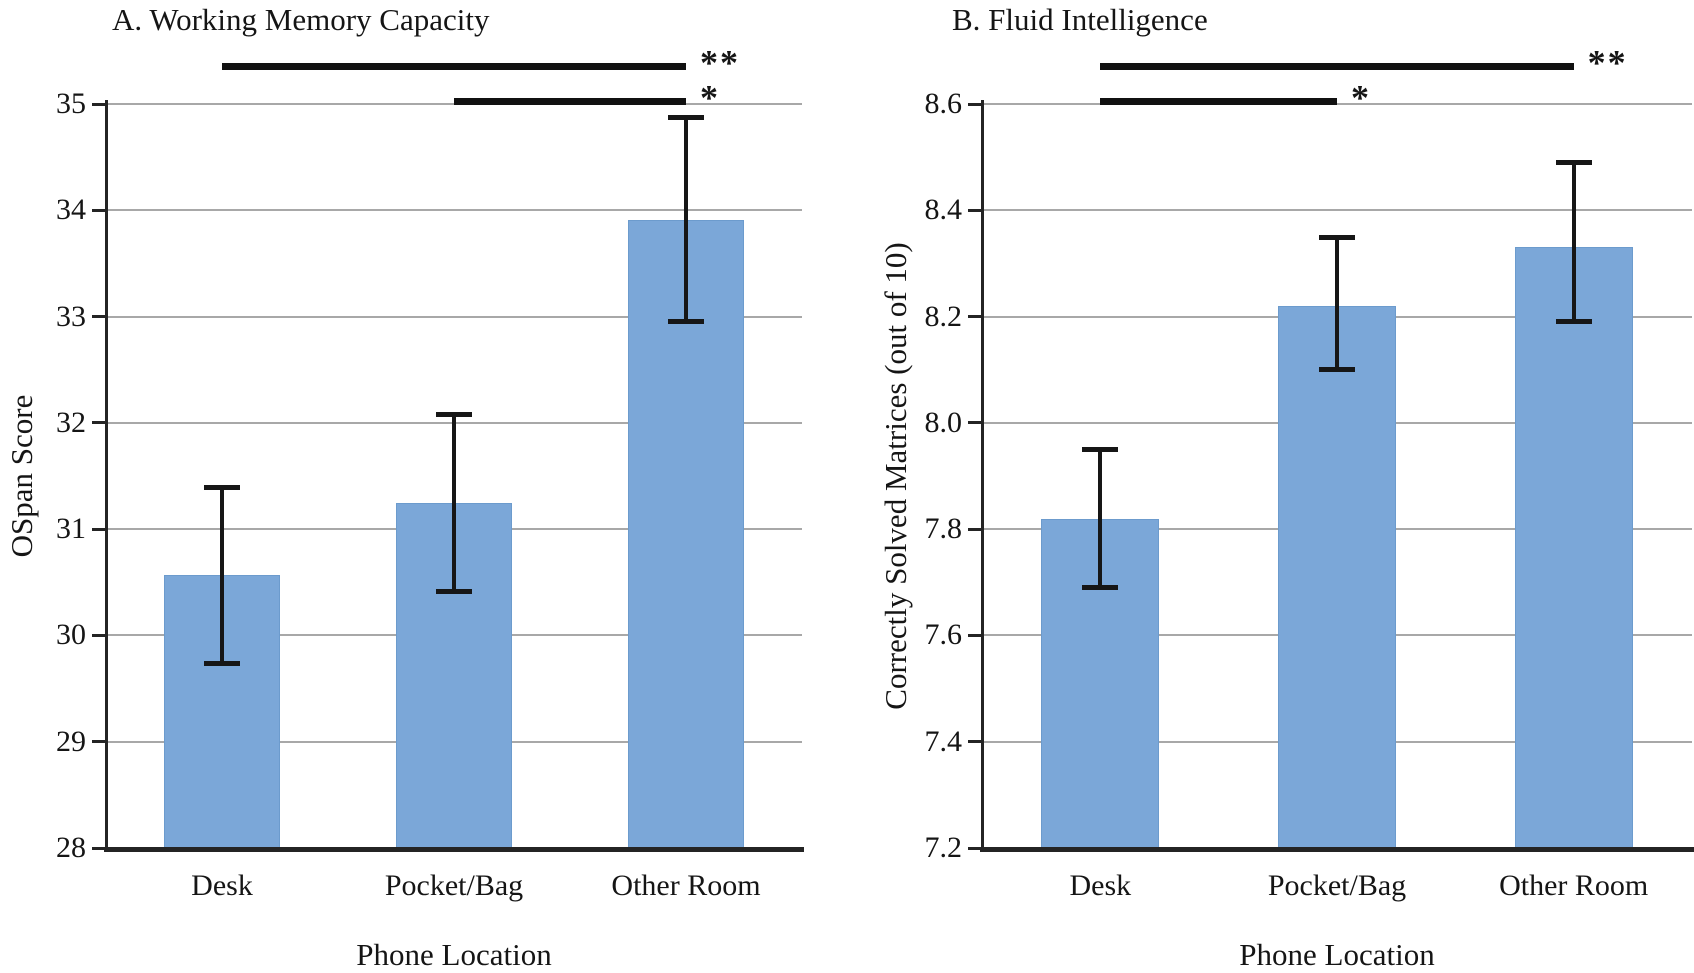  I want to click on panel-b-category-label-desk: Desk, so click(1100, 885).